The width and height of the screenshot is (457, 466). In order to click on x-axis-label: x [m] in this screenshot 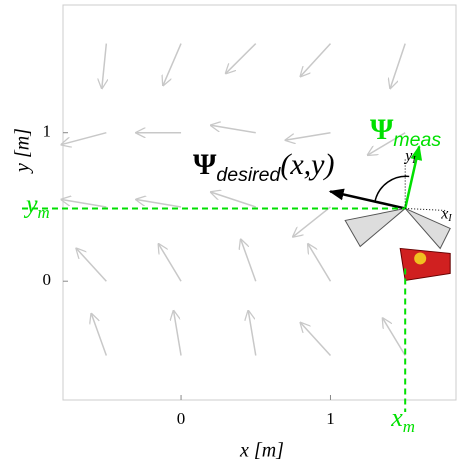, I will do `click(261, 451)`.